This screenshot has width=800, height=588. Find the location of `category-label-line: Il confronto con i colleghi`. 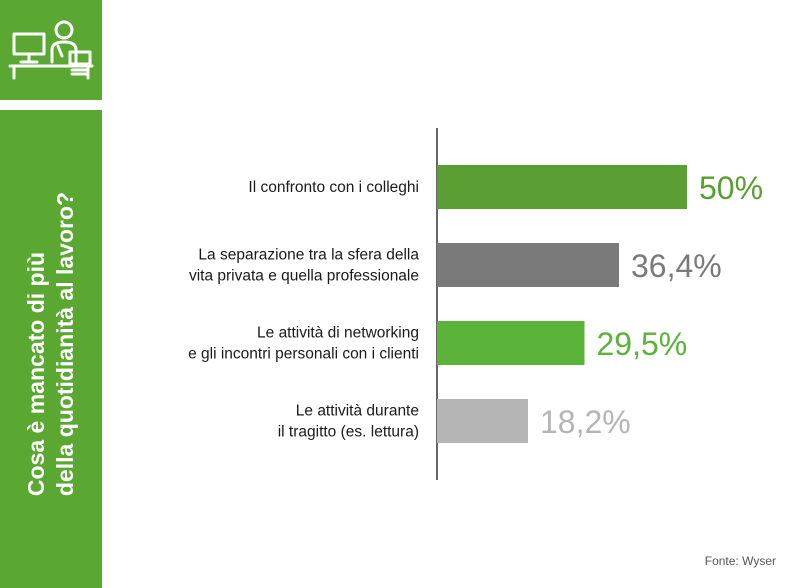

category-label-line: Il confronto con i colleghi is located at coordinates (333, 187).